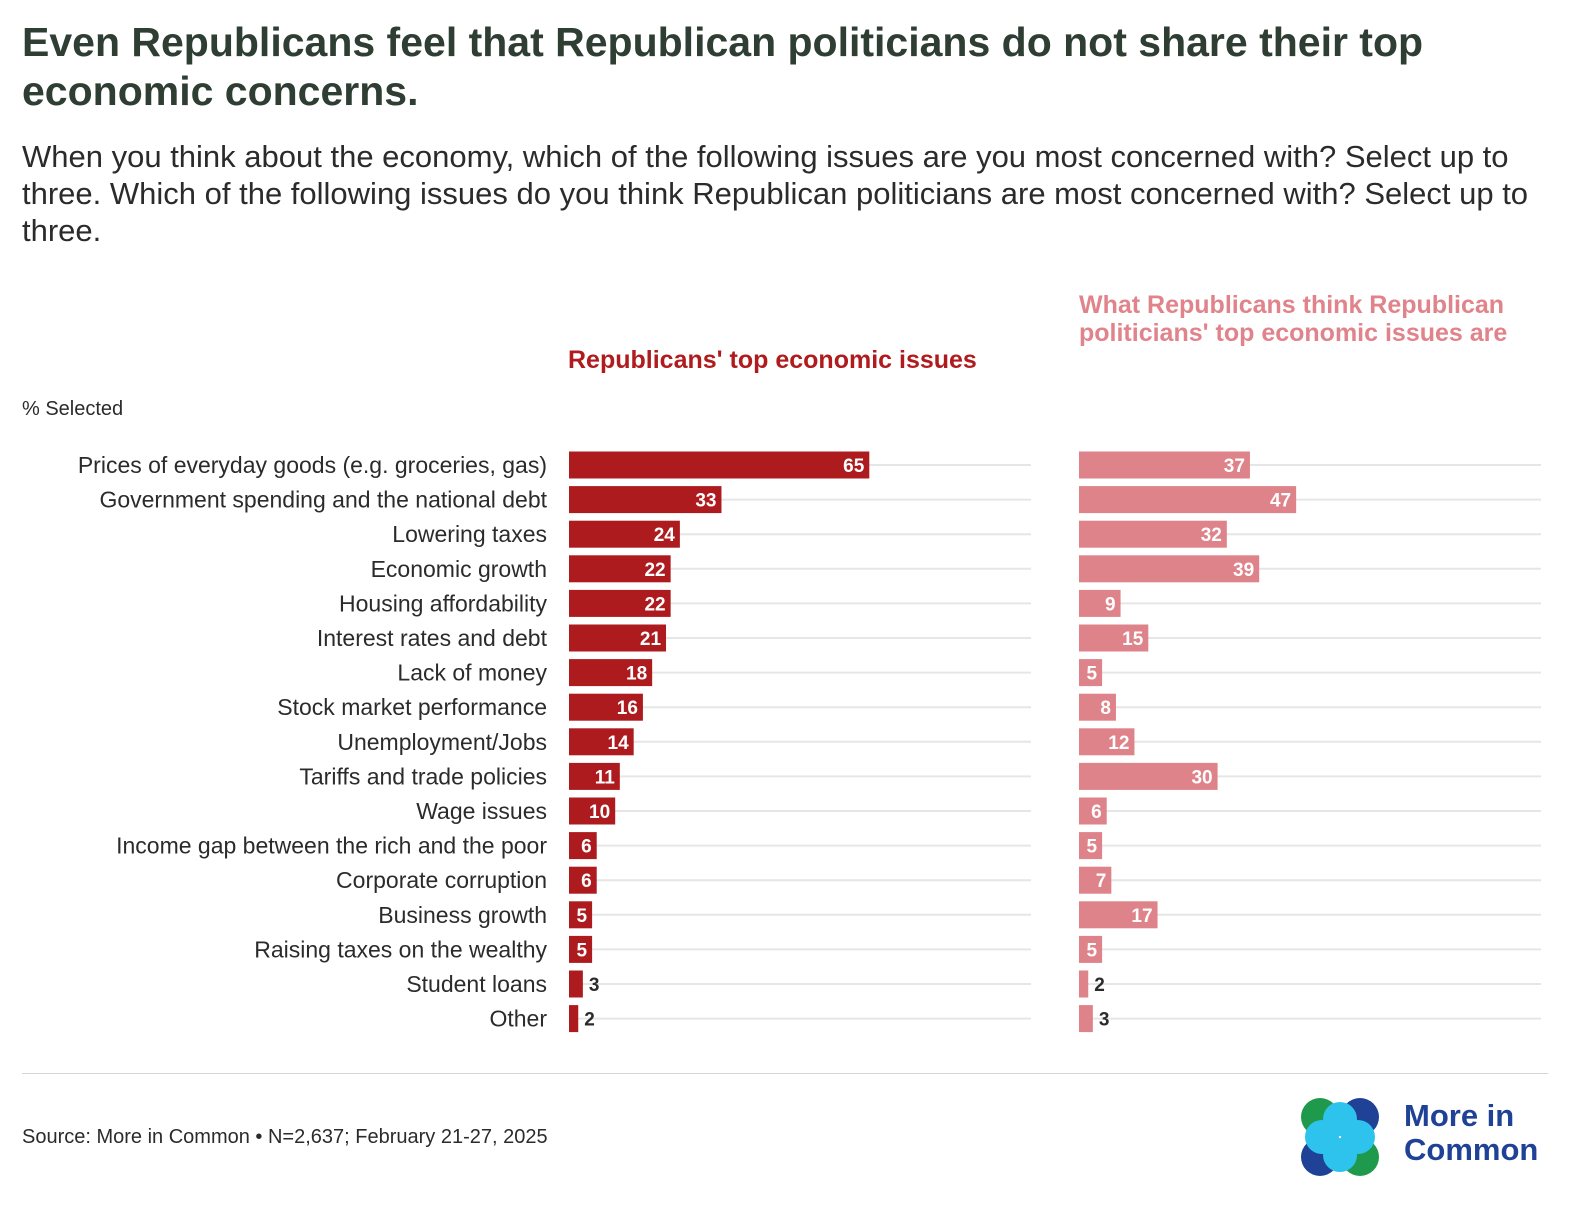 Image resolution: width=1588 pixels, height=1220 pixels. Describe the element at coordinates (400, 949) in the screenshot. I see `category-label: Raising taxes on the wealthy` at that location.